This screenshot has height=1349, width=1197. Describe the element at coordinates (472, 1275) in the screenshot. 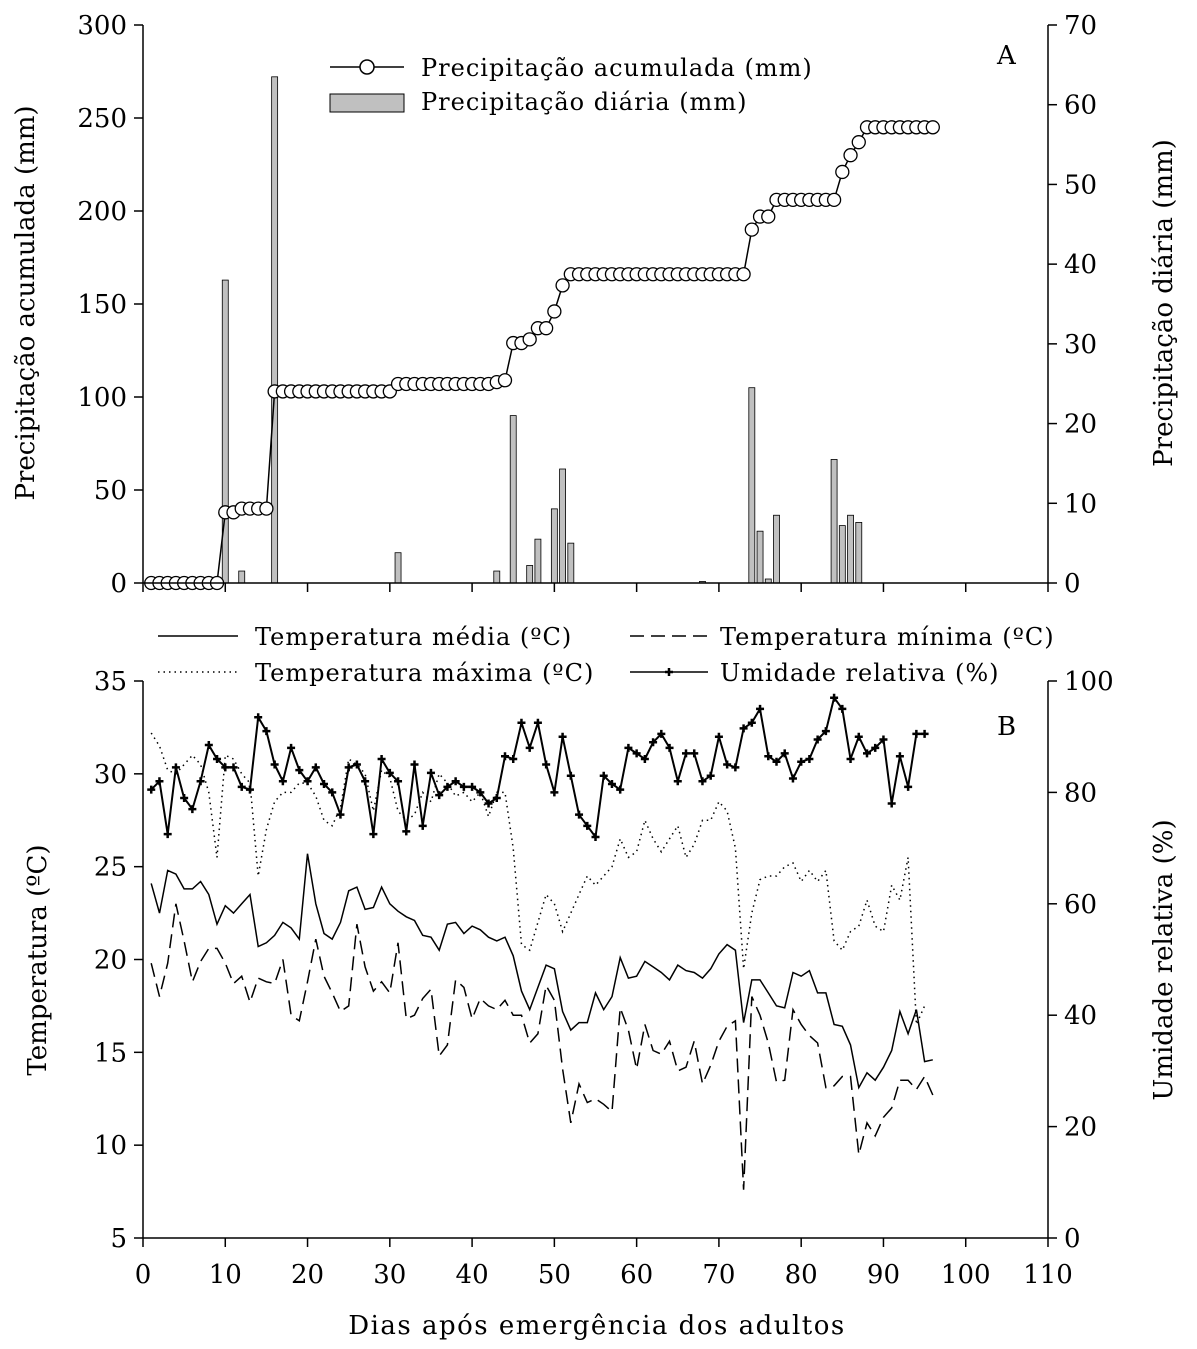

I see `x-tick-label: 40` at that location.